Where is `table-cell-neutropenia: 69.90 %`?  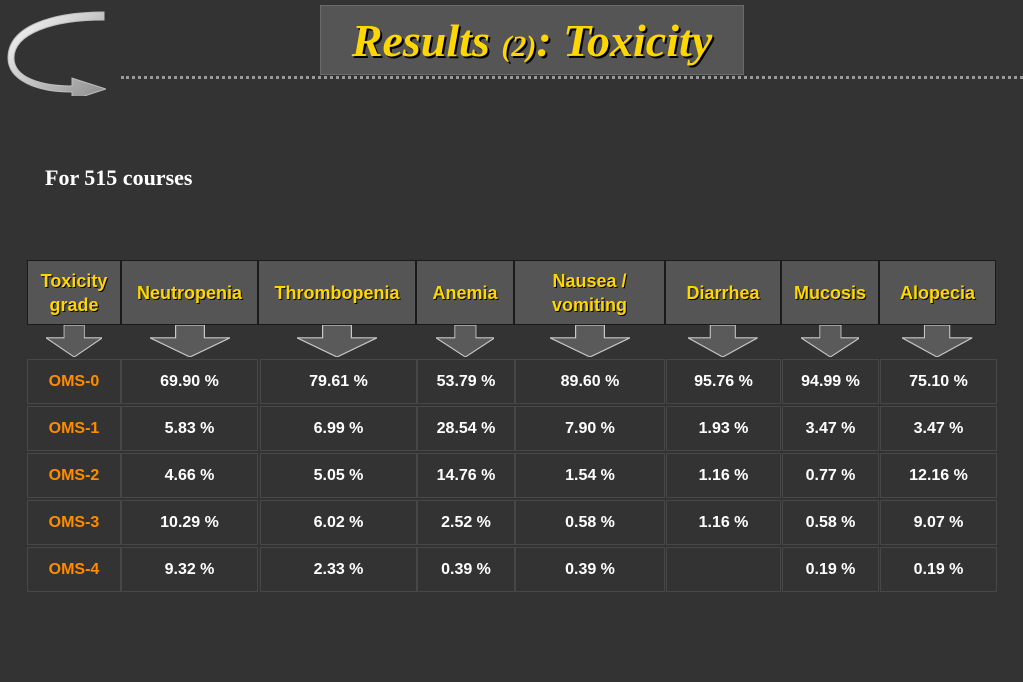
table-cell-neutropenia: 69.90 % is located at coordinates (189, 381).